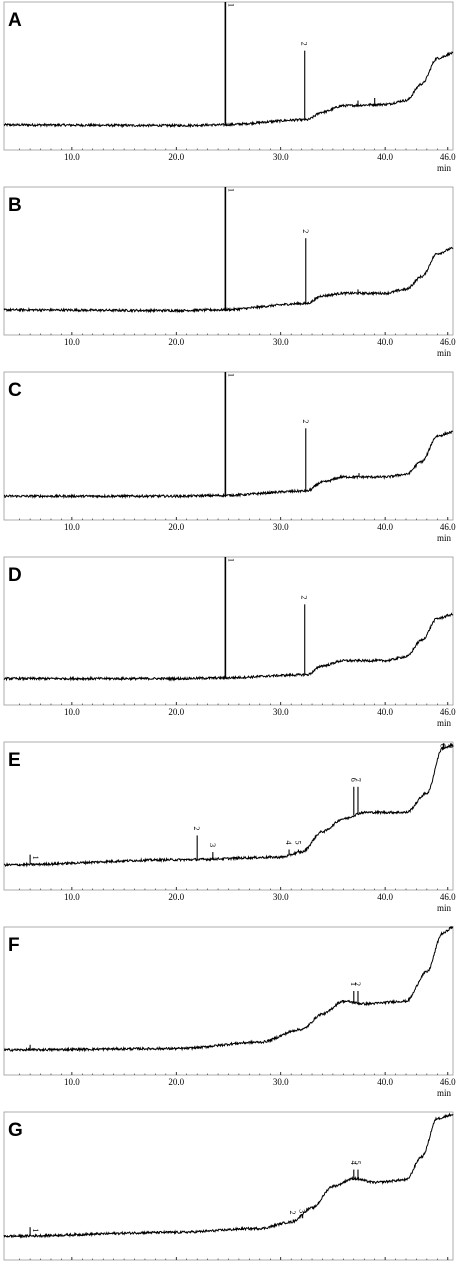 This screenshot has height=1262, width=457. What do you see at coordinates (450, 746) in the screenshot?
I see `peak-label: 9` at bounding box center [450, 746].